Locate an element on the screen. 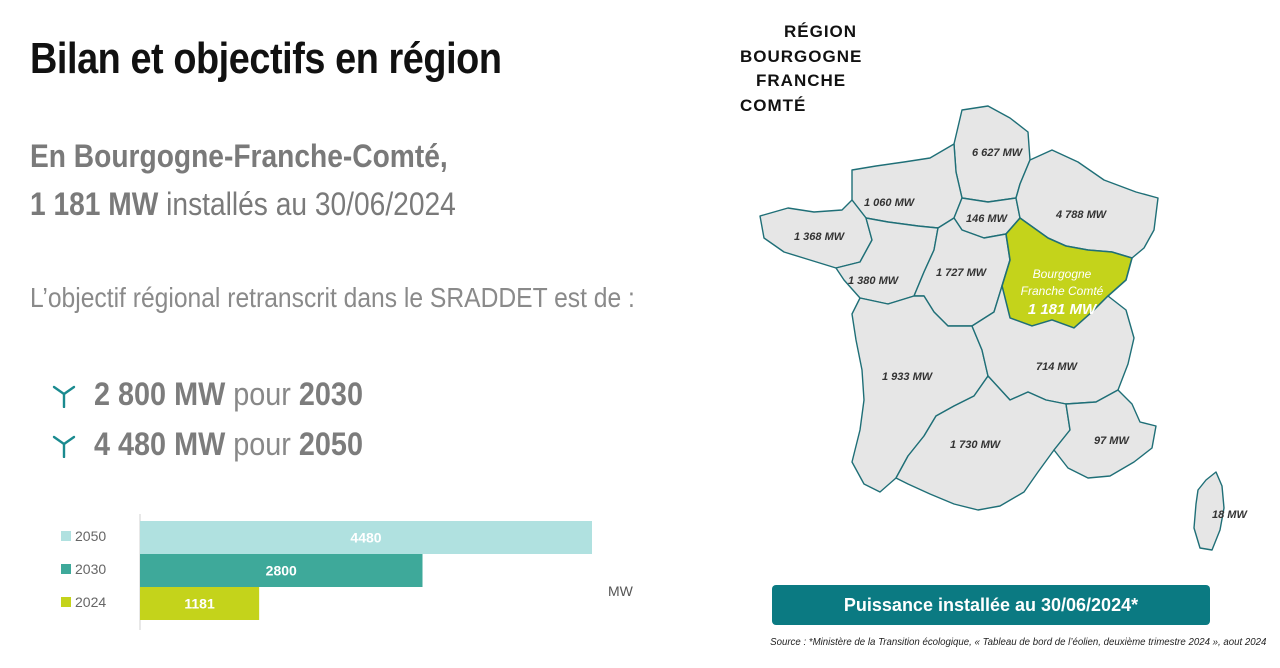 This screenshot has height=668, width=1280. region-label: 146 MW is located at coordinates (987, 219).